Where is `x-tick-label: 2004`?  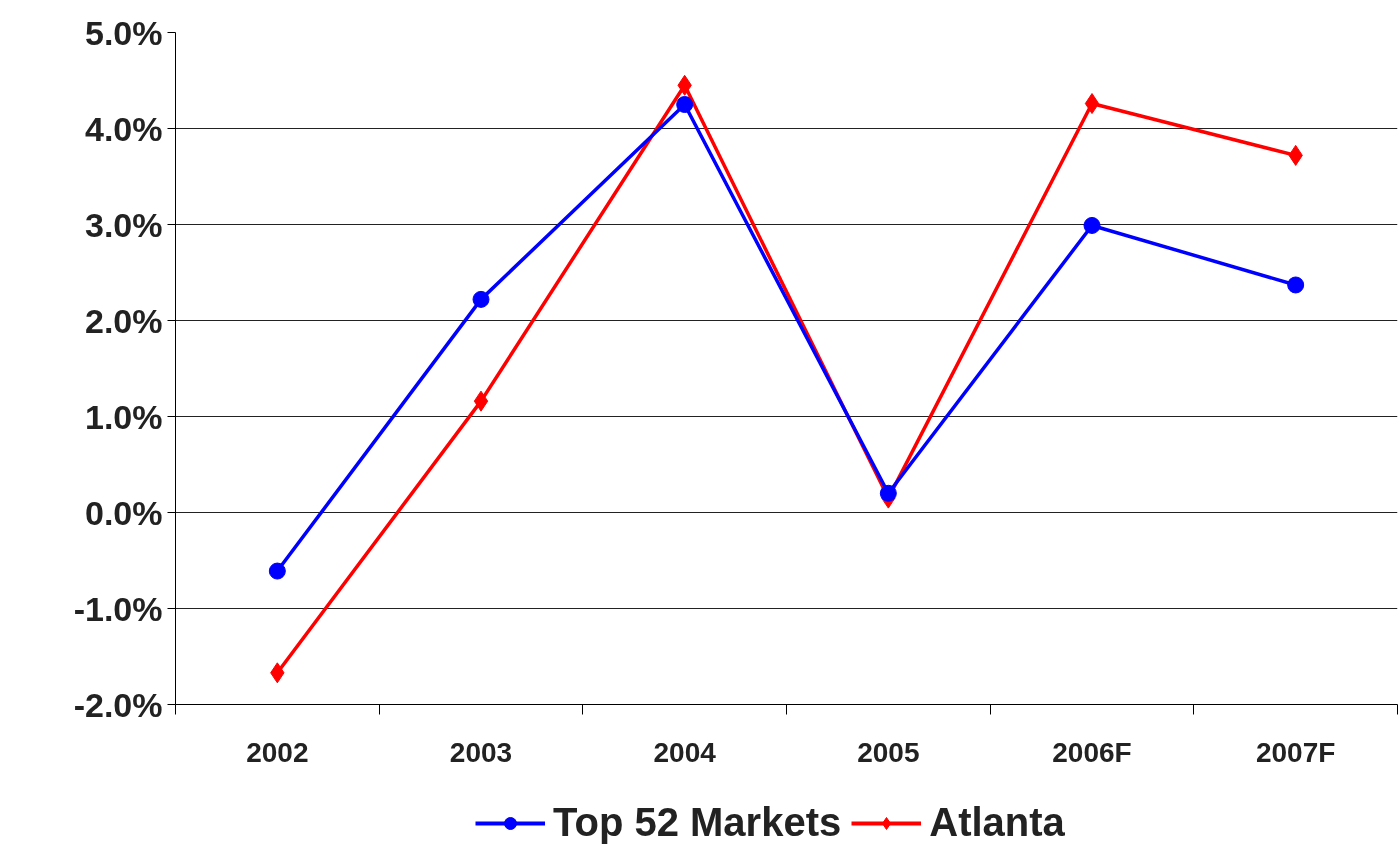
x-tick-label: 2004 is located at coordinates (685, 752).